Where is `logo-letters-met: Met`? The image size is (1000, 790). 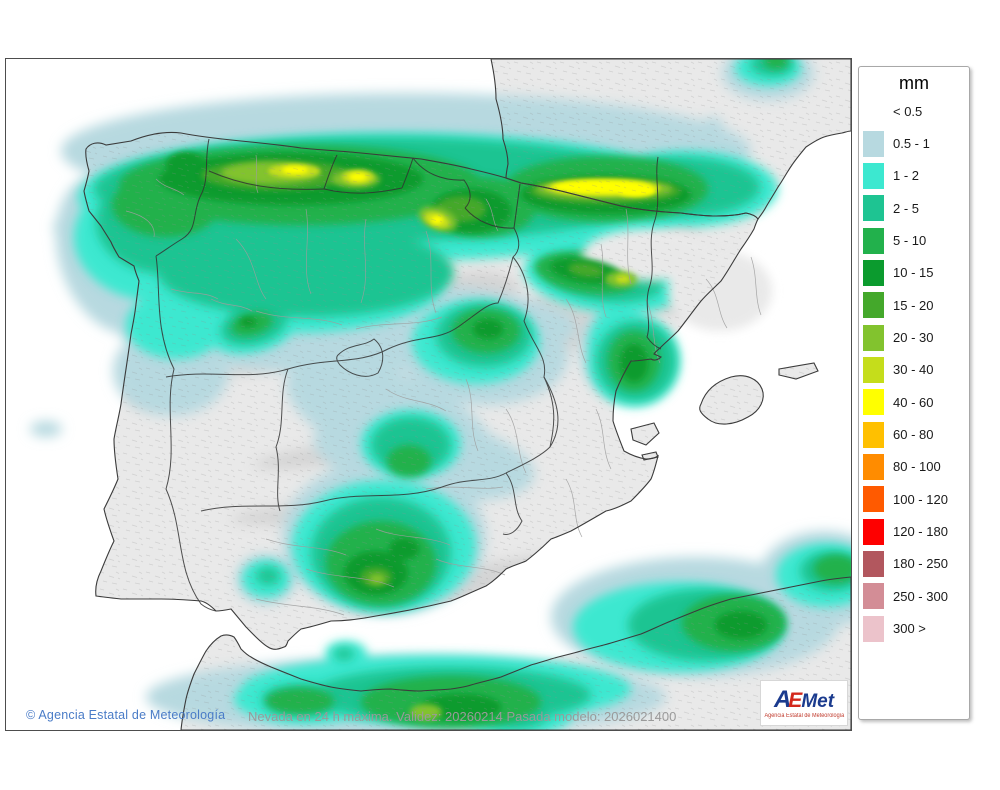 logo-letters-met: Met is located at coordinates (818, 701).